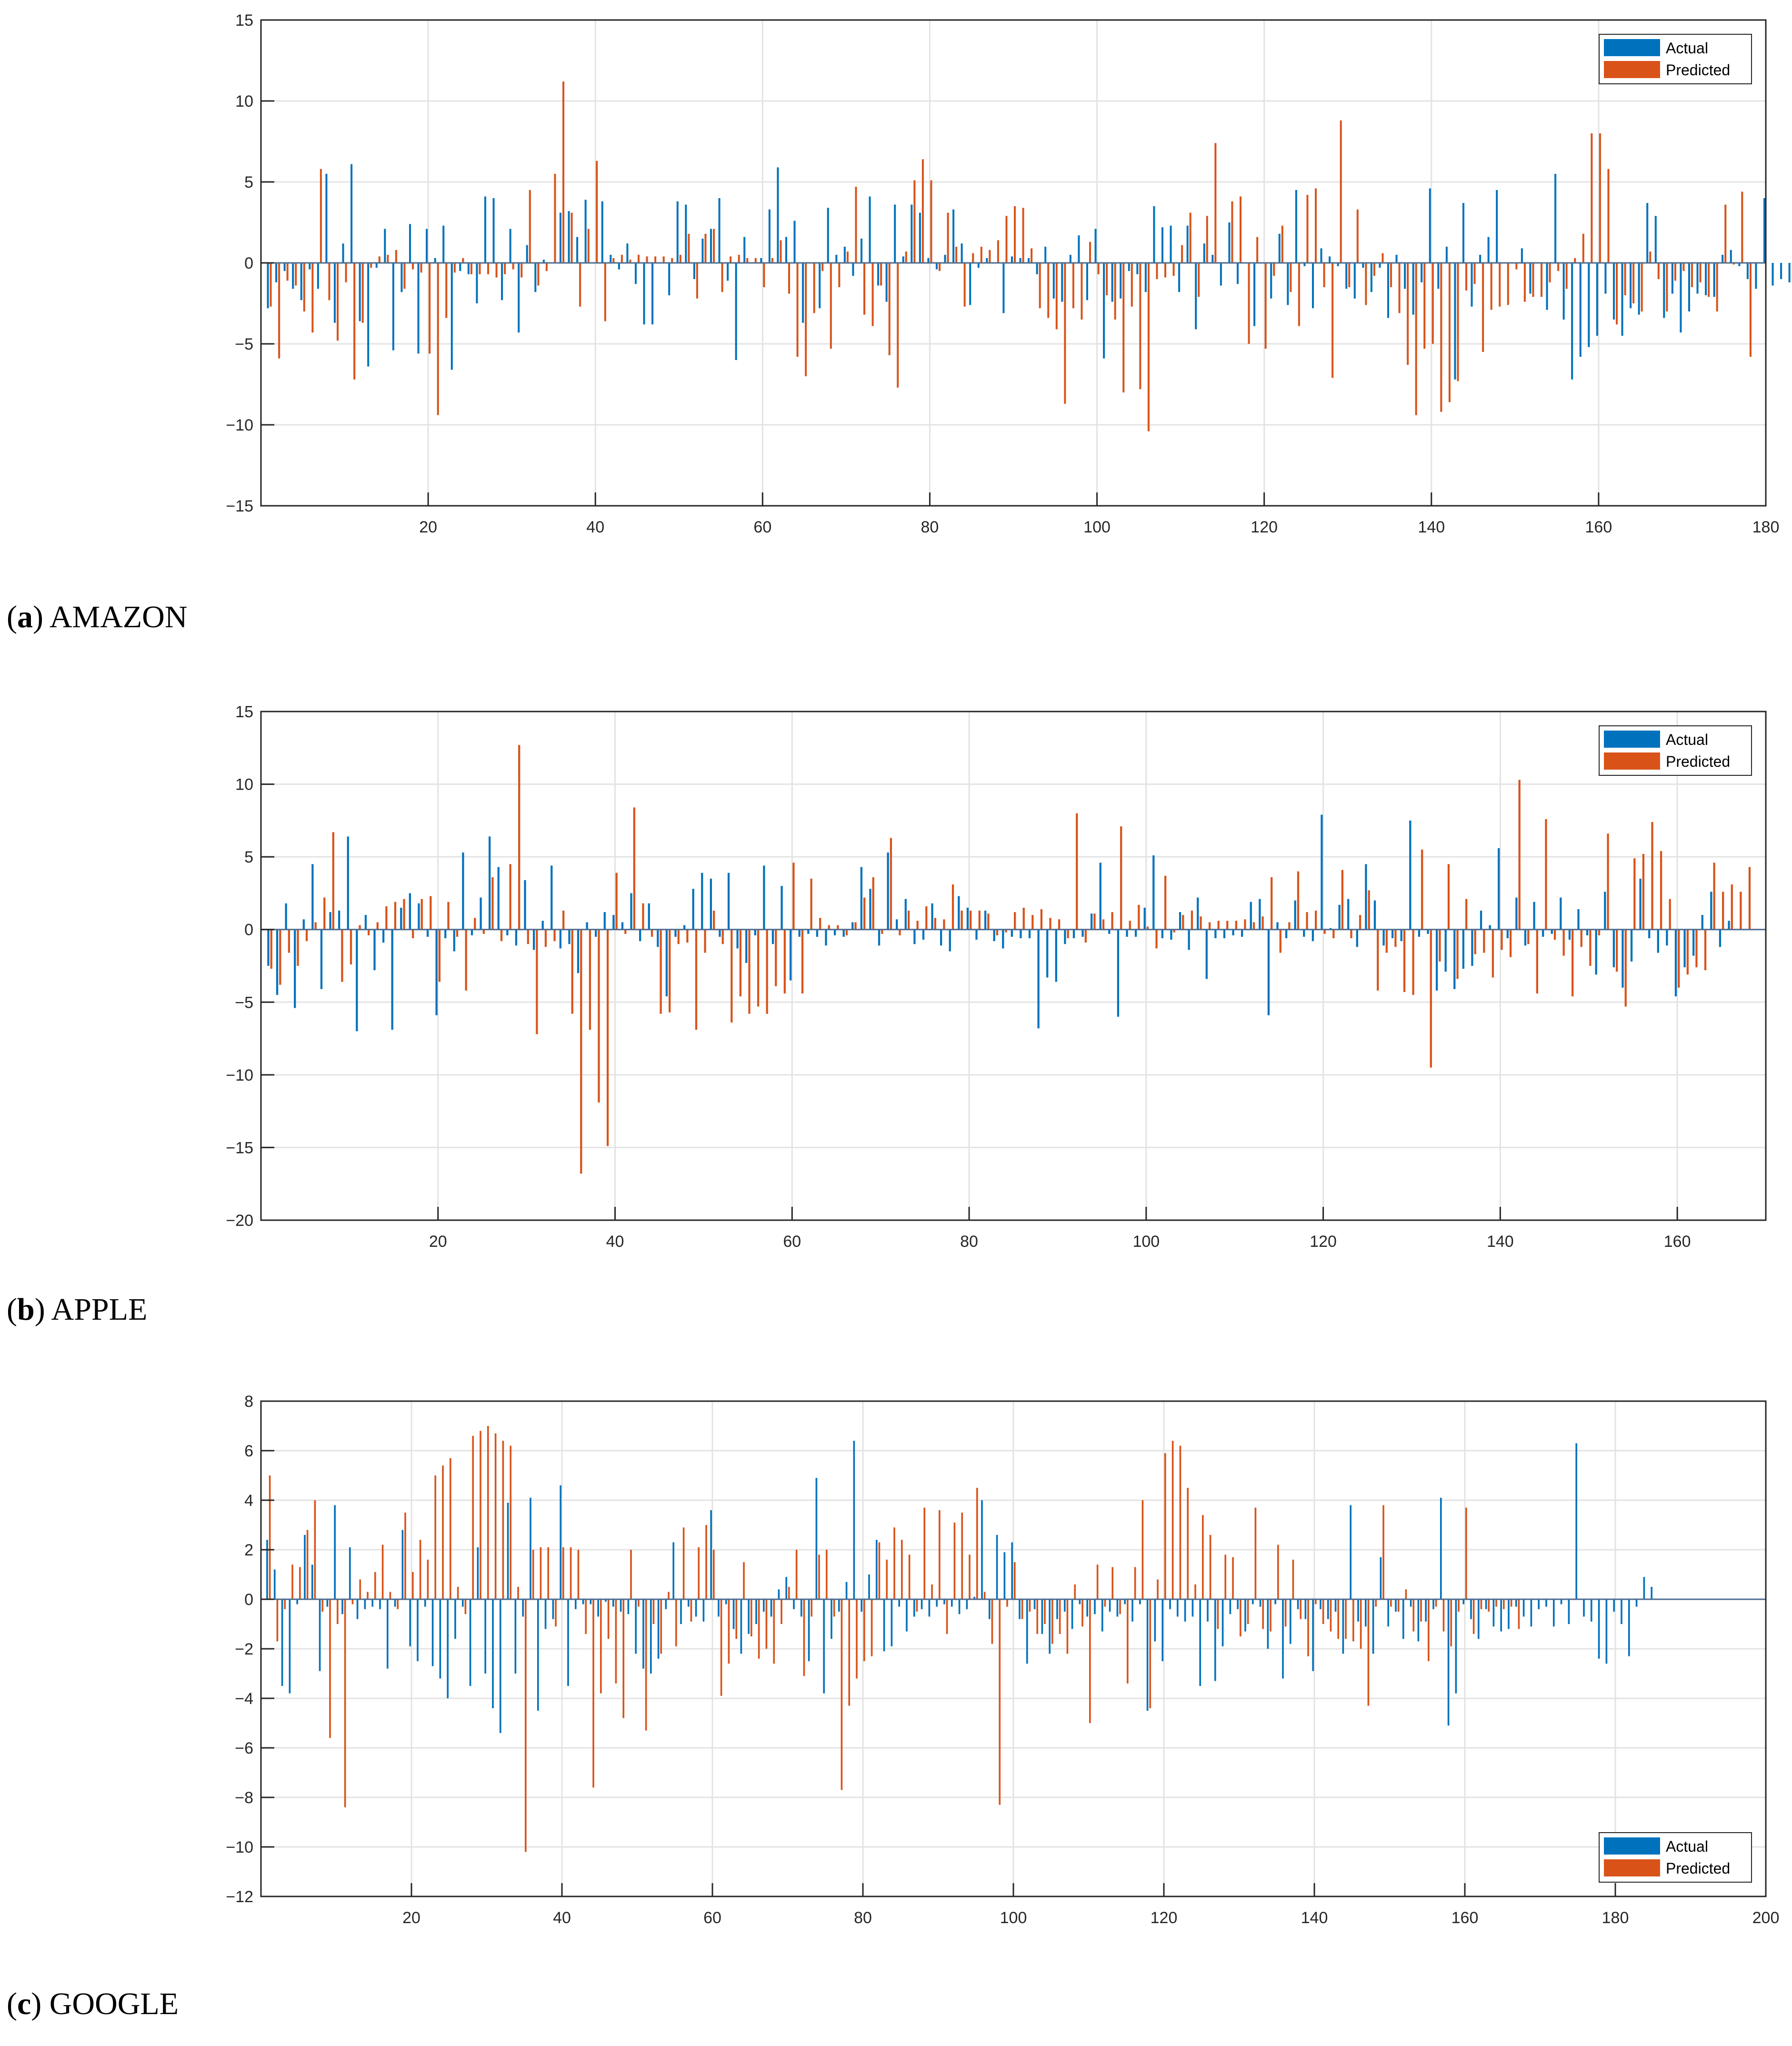 Image resolution: width=1792 pixels, height=2046 pixels. I want to click on y-tick-label: 10, so click(244, 101).